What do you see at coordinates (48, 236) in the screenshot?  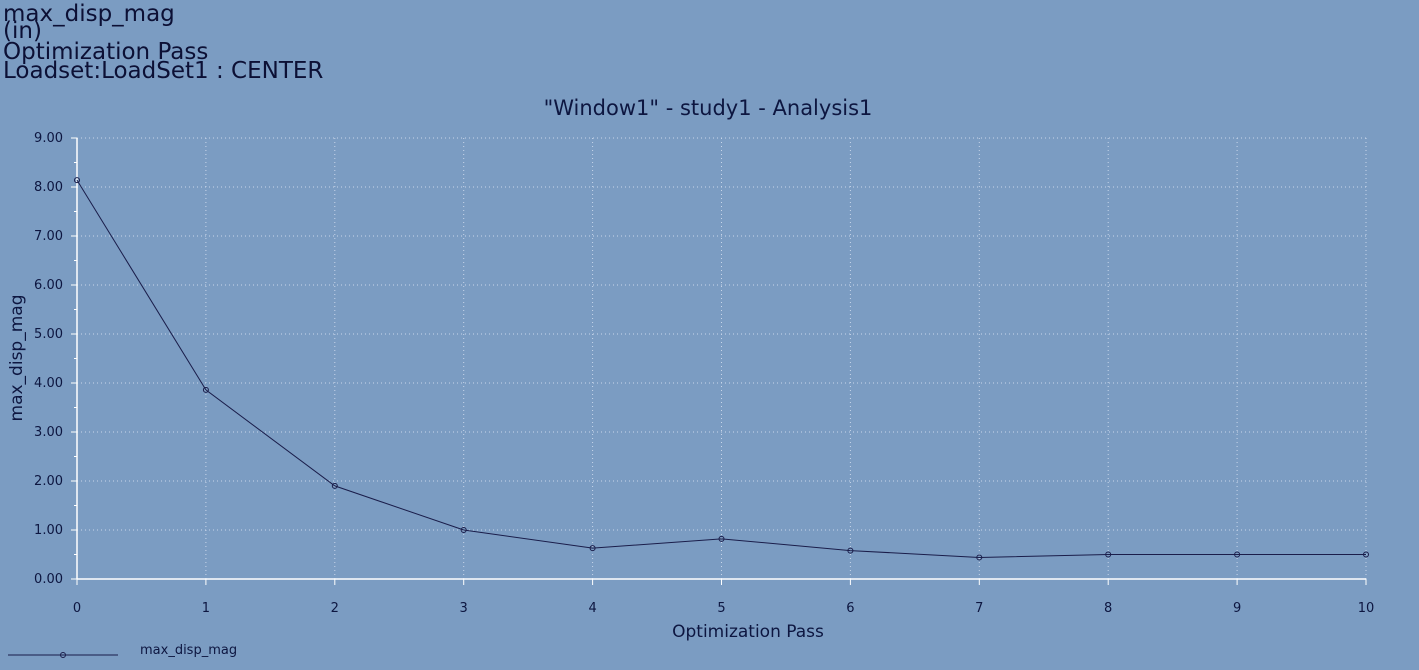 I see `y-tick-label: 7.00` at bounding box center [48, 236].